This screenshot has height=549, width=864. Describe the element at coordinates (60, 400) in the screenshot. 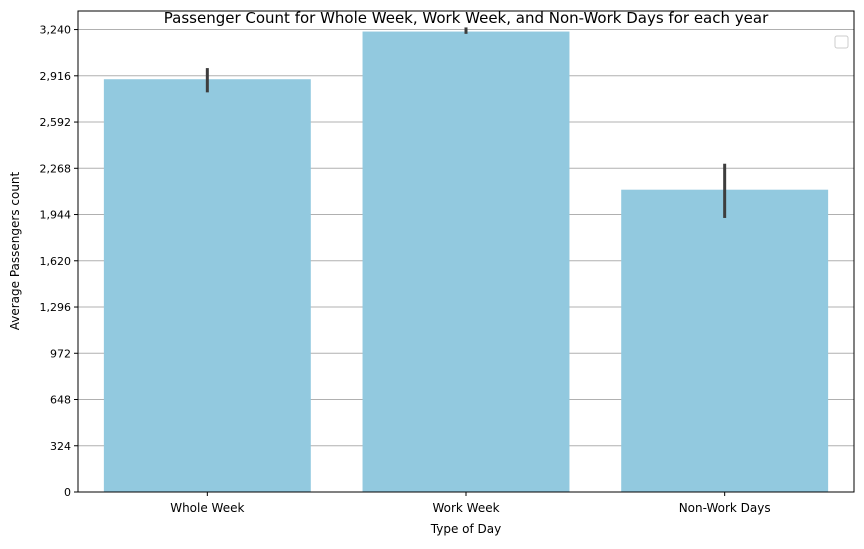

I see `y-tick-label: 648` at that location.